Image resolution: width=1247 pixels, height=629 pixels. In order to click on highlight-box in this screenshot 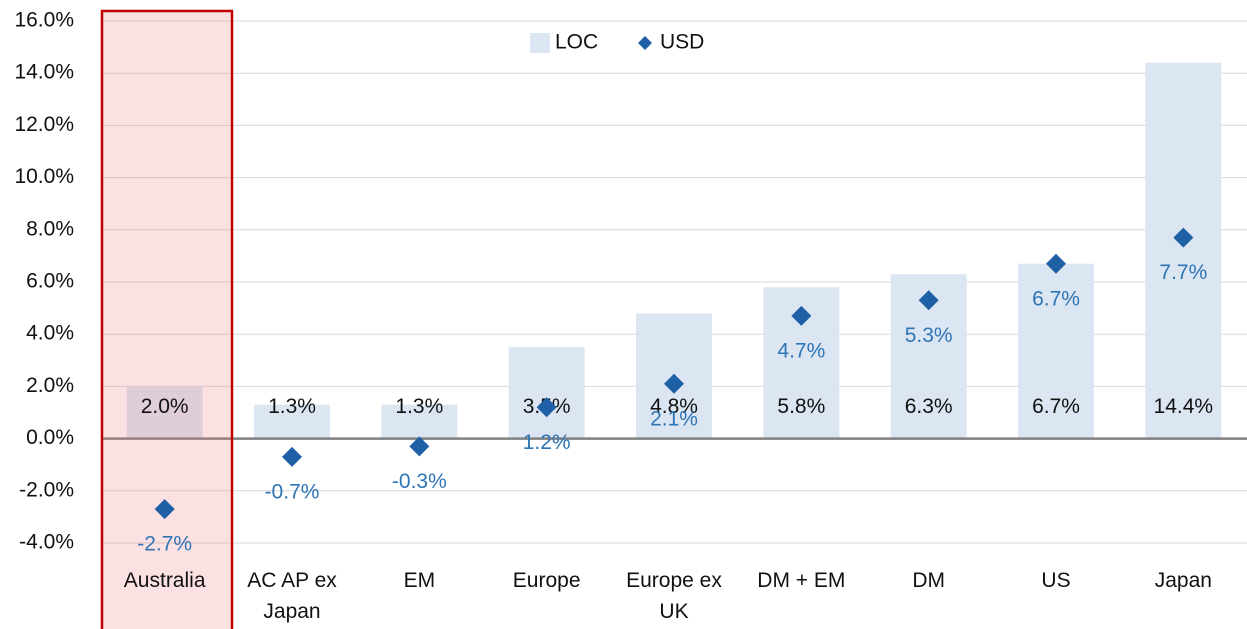, I will do `click(167, 319)`.